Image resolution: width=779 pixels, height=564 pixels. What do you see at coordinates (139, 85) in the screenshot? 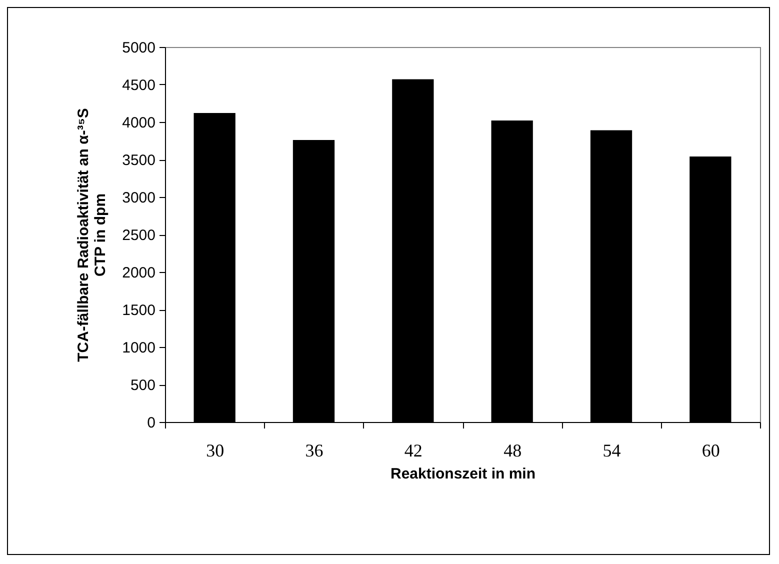
I see `y-tick-label: 4500` at bounding box center [139, 85].